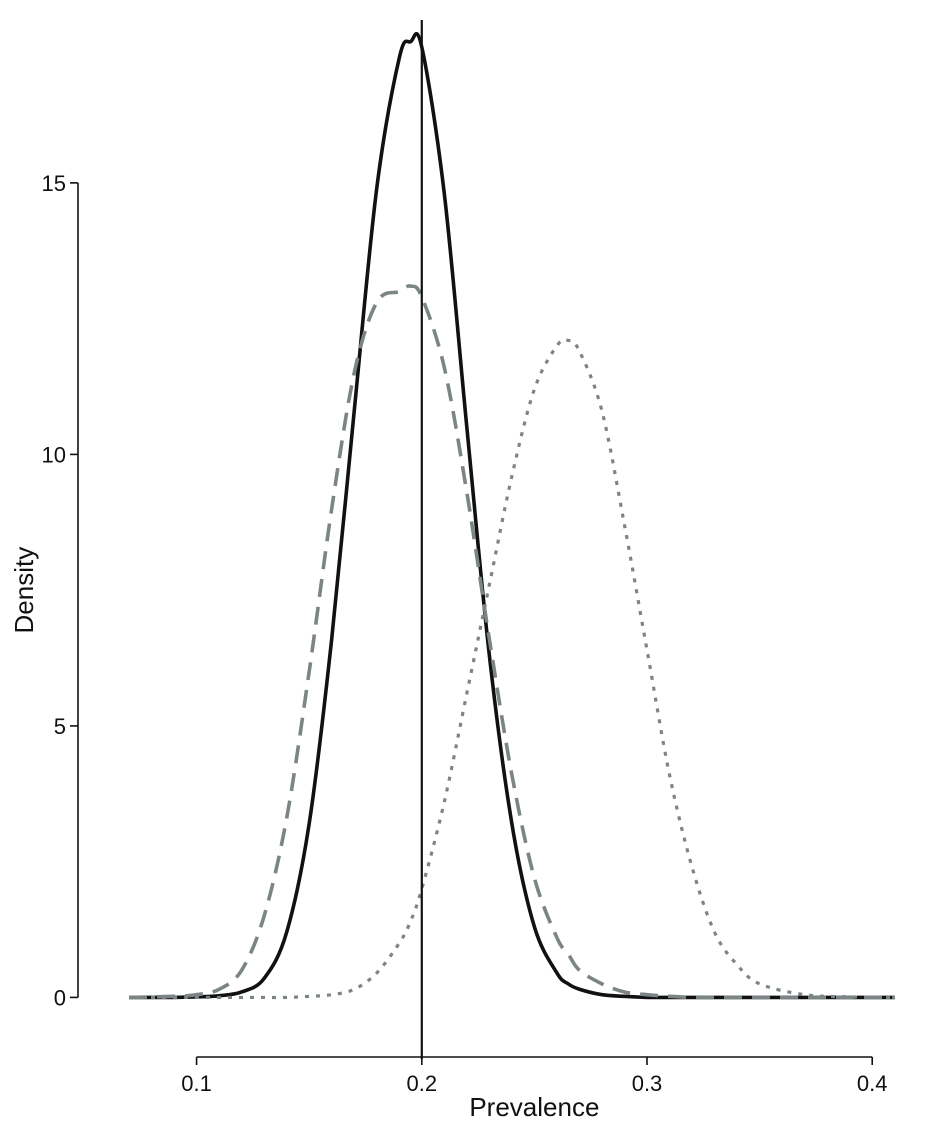 This screenshot has width=933, height=1135. What do you see at coordinates (421, 1083) in the screenshot?
I see `x-tick-label: 0.2` at bounding box center [421, 1083].